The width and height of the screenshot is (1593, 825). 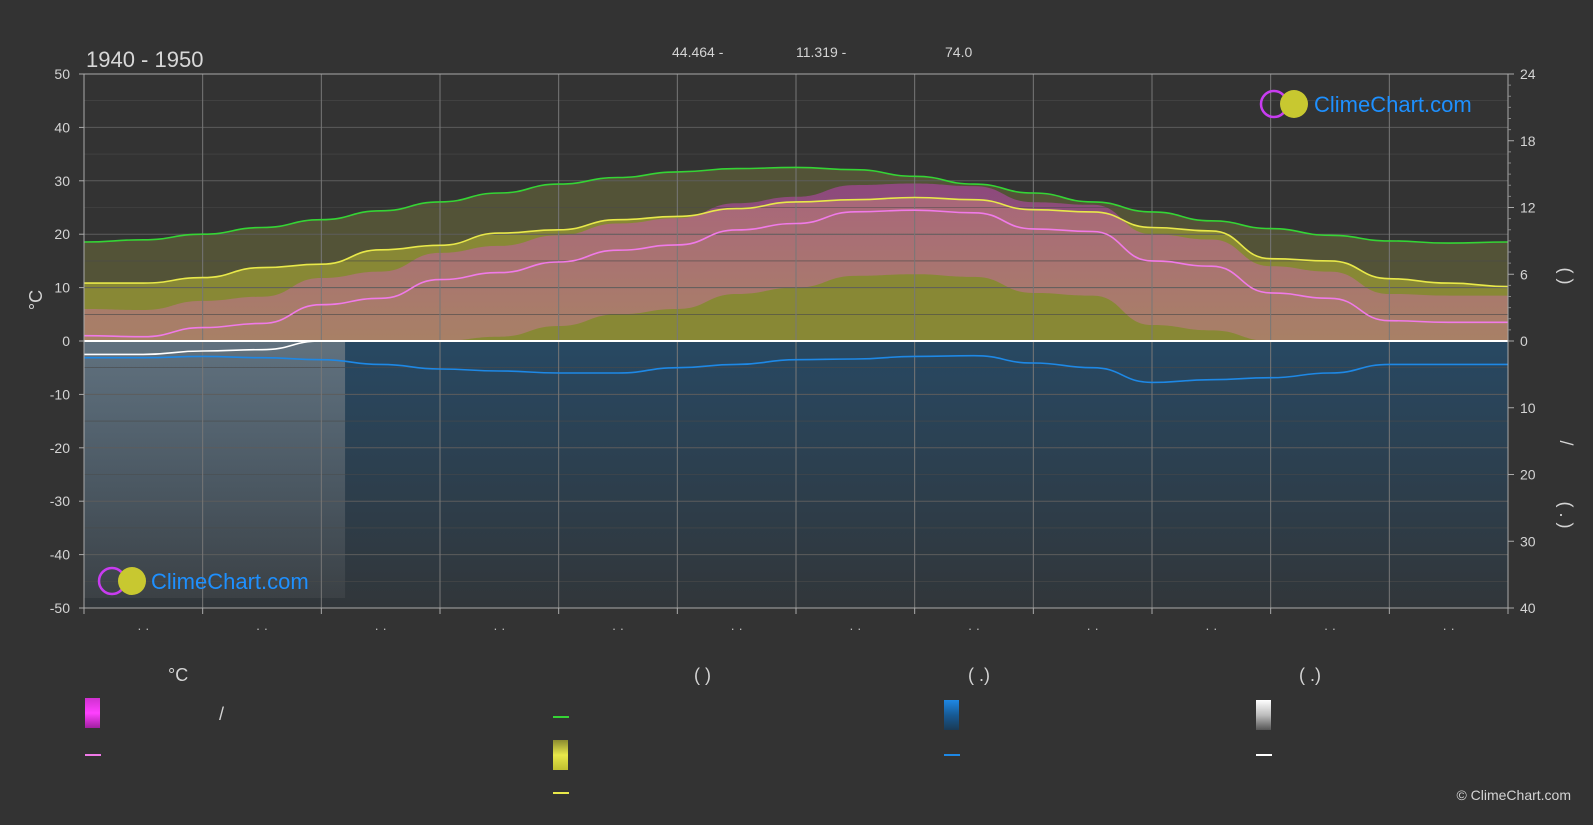 I want to click on left-tick-label: 30, so click(x=62, y=181).